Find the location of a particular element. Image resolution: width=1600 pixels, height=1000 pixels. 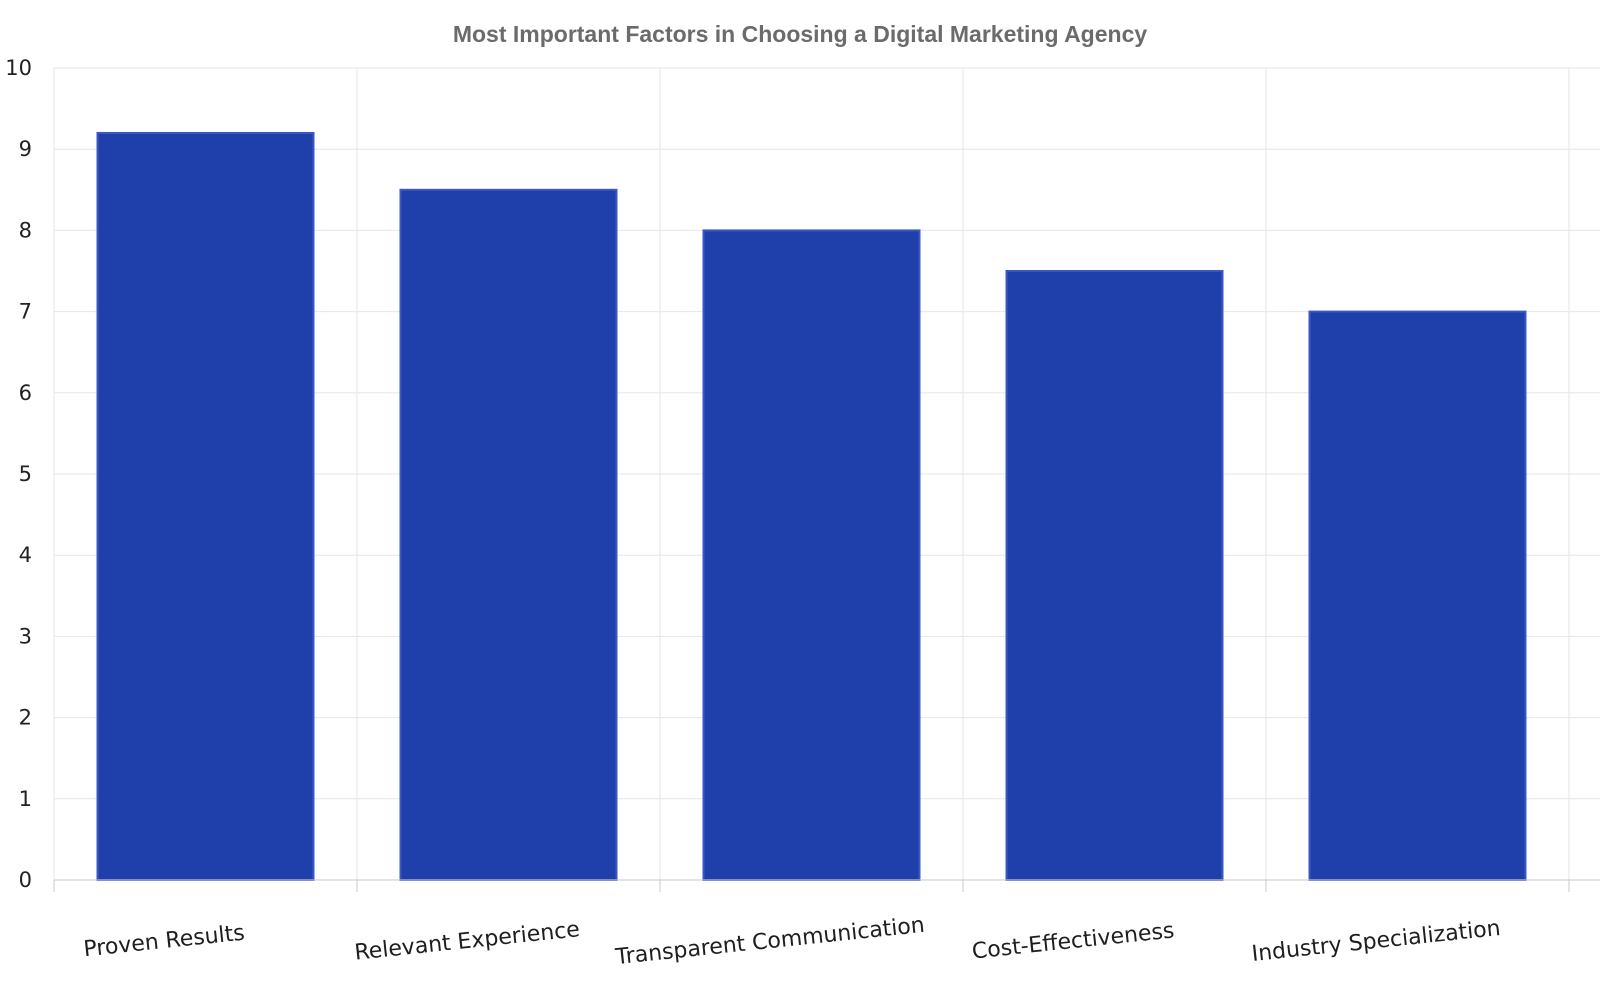

y-tick-label: 10 is located at coordinates (18, 68).